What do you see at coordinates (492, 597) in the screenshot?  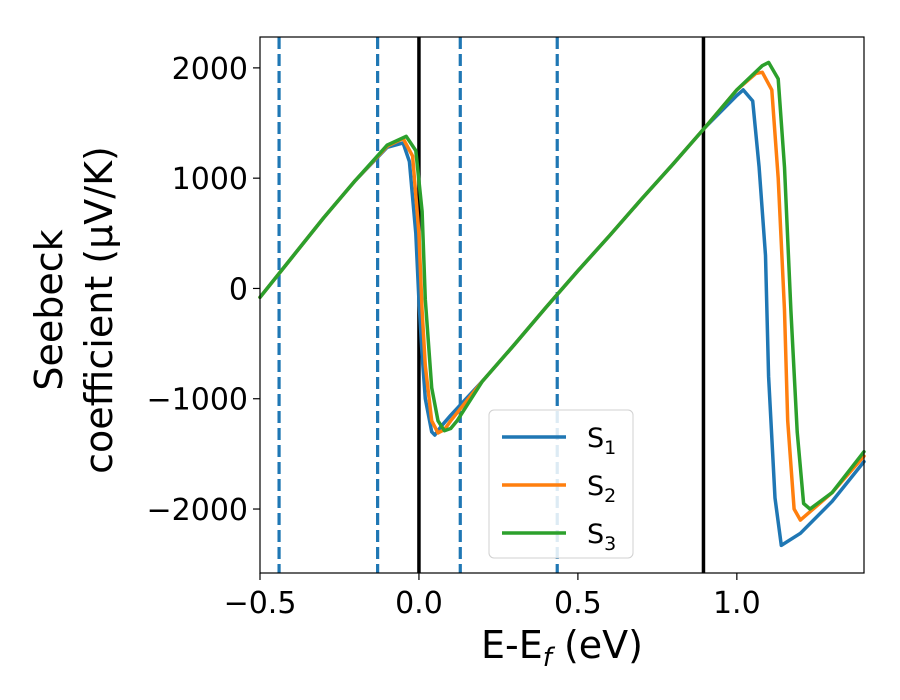 I see `x-axis-ticks: −0.5 0.0 0.5 1.0` at bounding box center [492, 597].